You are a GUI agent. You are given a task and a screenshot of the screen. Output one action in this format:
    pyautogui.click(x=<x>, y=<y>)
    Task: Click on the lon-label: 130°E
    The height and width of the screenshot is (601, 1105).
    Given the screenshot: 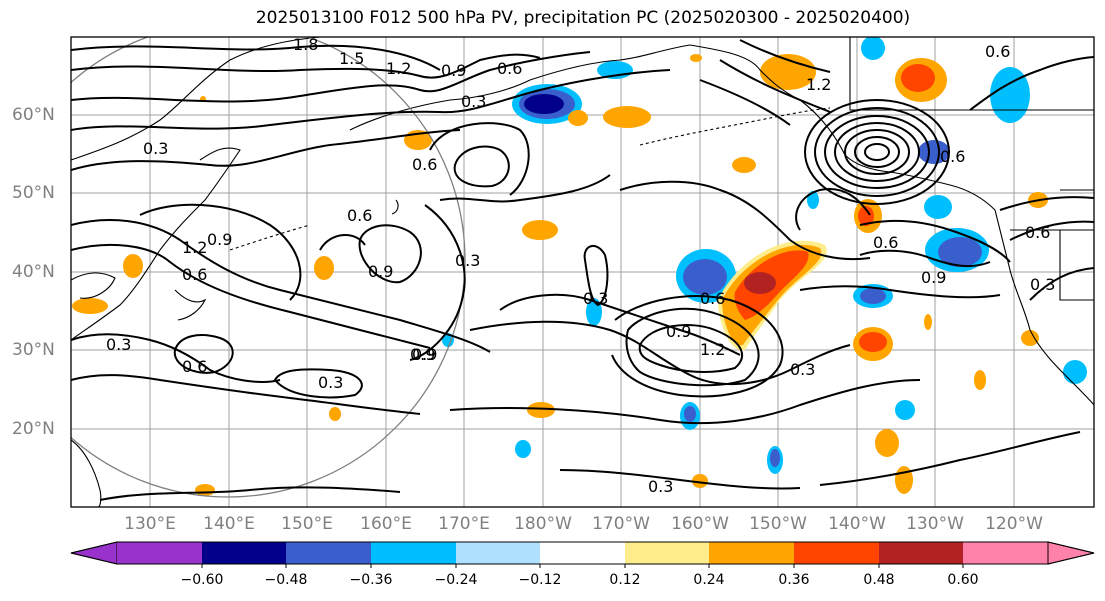 What is the action you would take?
    pyautogui.click(x=150, y=524)
    